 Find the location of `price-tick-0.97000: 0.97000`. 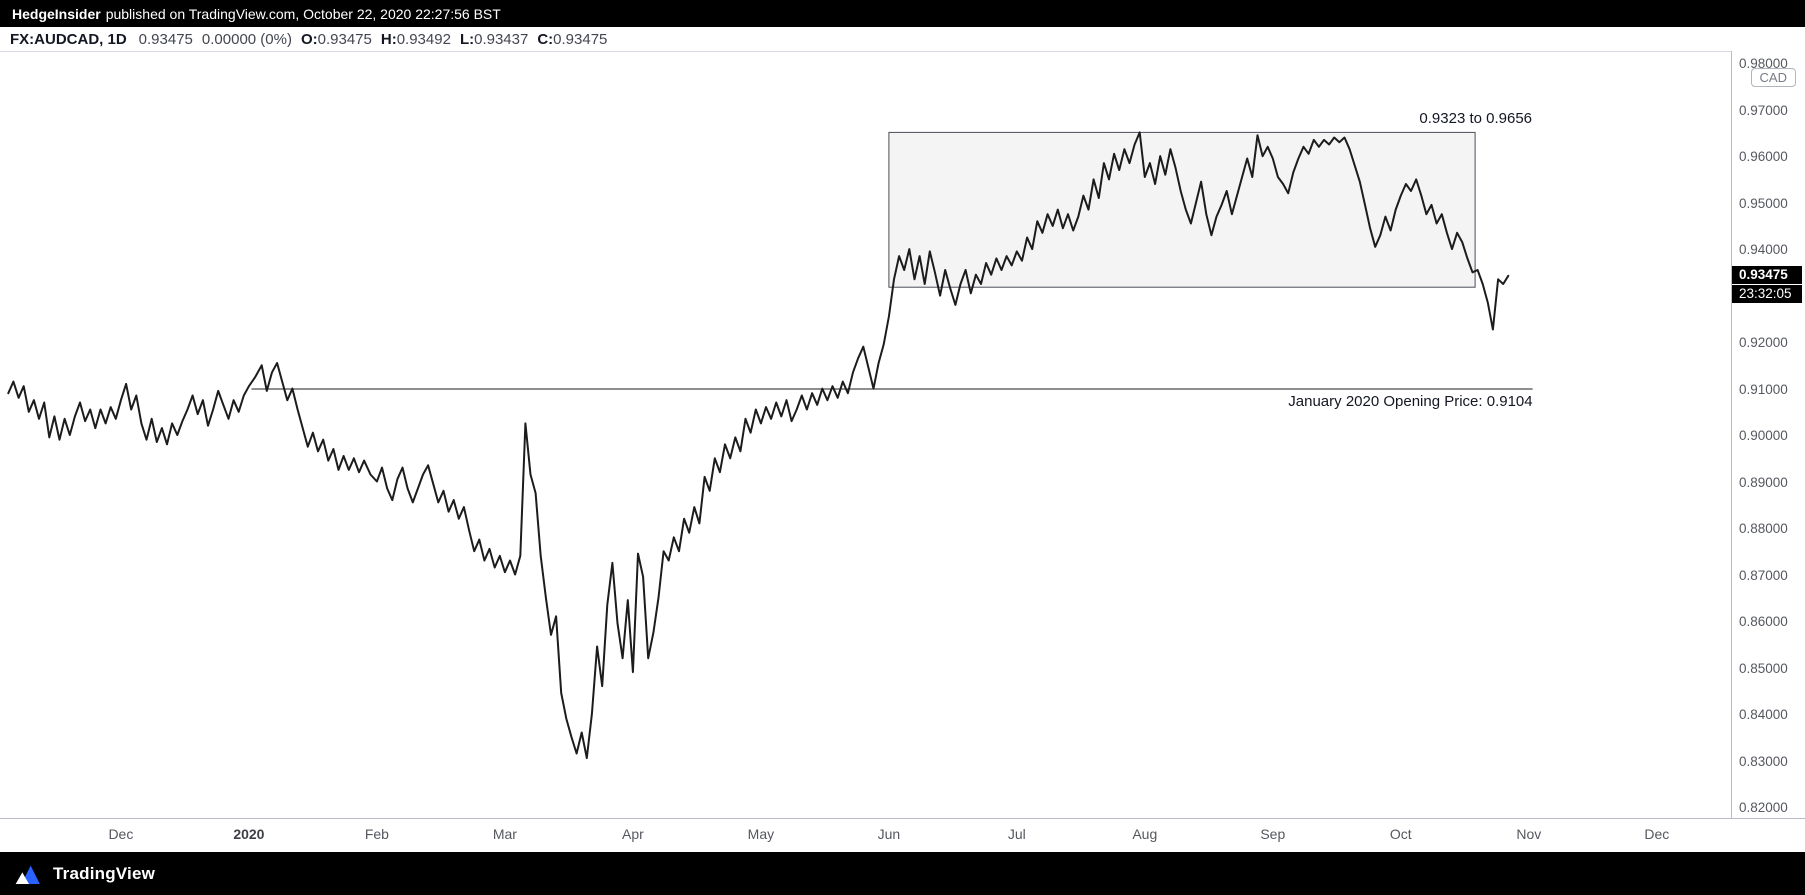

price-tick-0.97000: 0.97000 is located at coordinates (1763, 110).